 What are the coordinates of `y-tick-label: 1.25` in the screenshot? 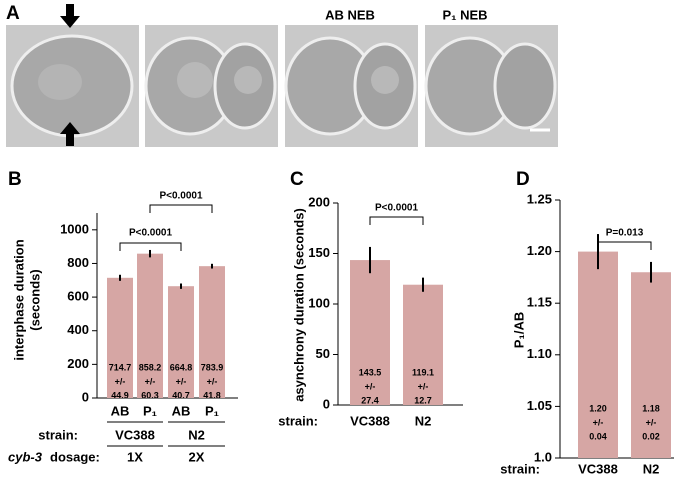 It's located at (539, 198).